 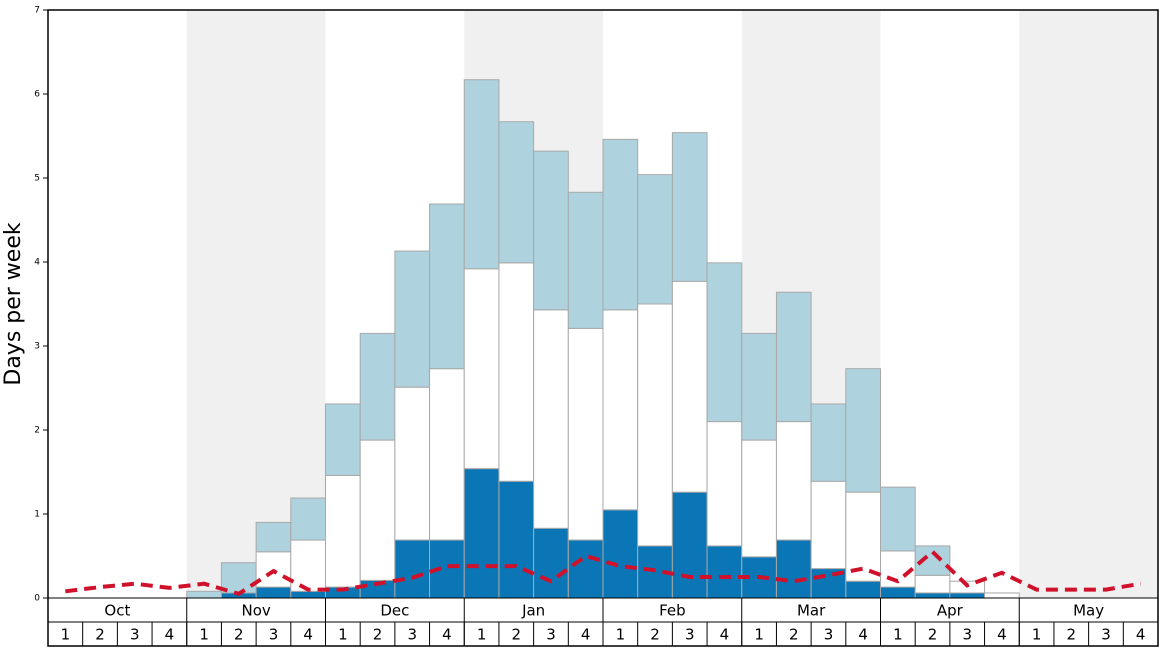 What do you see at coordinates (37, 347) in the screenshot?
I see `y-tick-label: 3` at bounding box center [37, 347].